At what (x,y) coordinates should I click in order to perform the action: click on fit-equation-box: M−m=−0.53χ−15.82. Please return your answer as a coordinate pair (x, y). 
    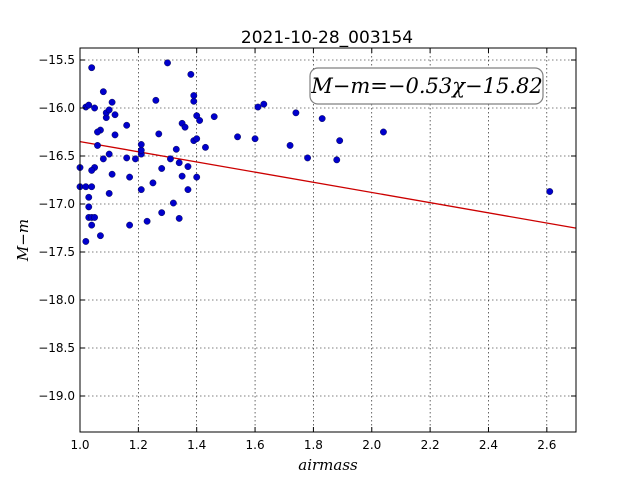
    Looking at the image, I should click on (426, 86).